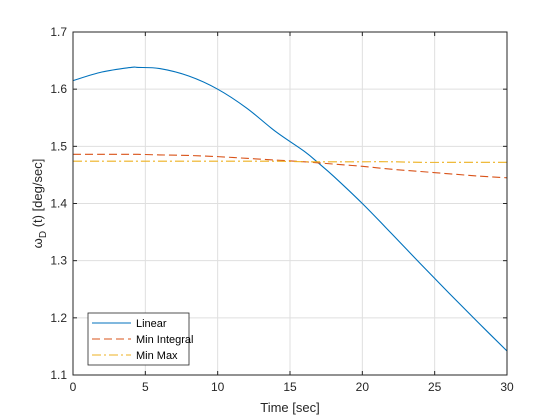 This screenshot has height=420, width=560. Describe the element at coordinates (73, 387) in the screenshot. I see `x-tick-label: 0` at that location.